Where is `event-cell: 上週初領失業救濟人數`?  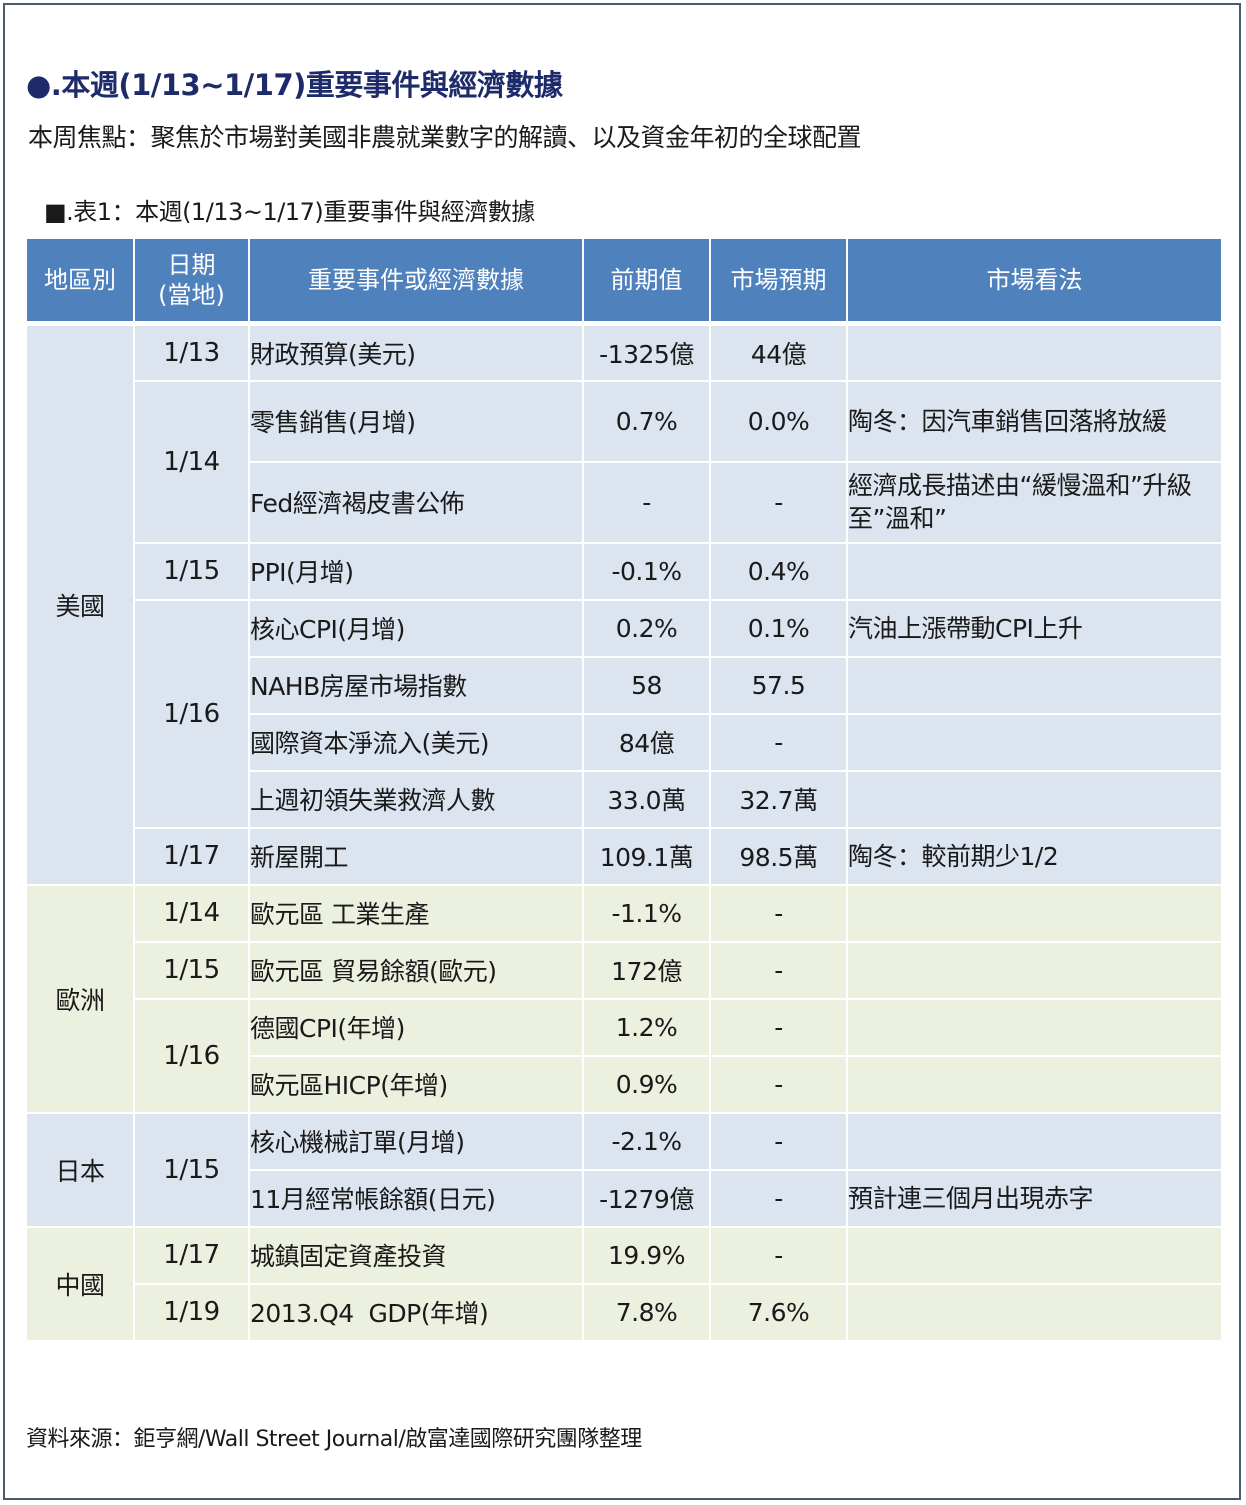 event-cell: 上週初領失業救濟人數 is located at coordinates (416, 799).